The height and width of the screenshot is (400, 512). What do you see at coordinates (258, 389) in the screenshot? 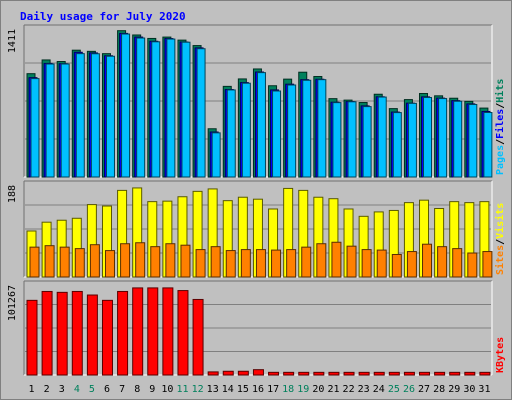
I see `x-tick-label: 16` at bounding box center [258, 389].